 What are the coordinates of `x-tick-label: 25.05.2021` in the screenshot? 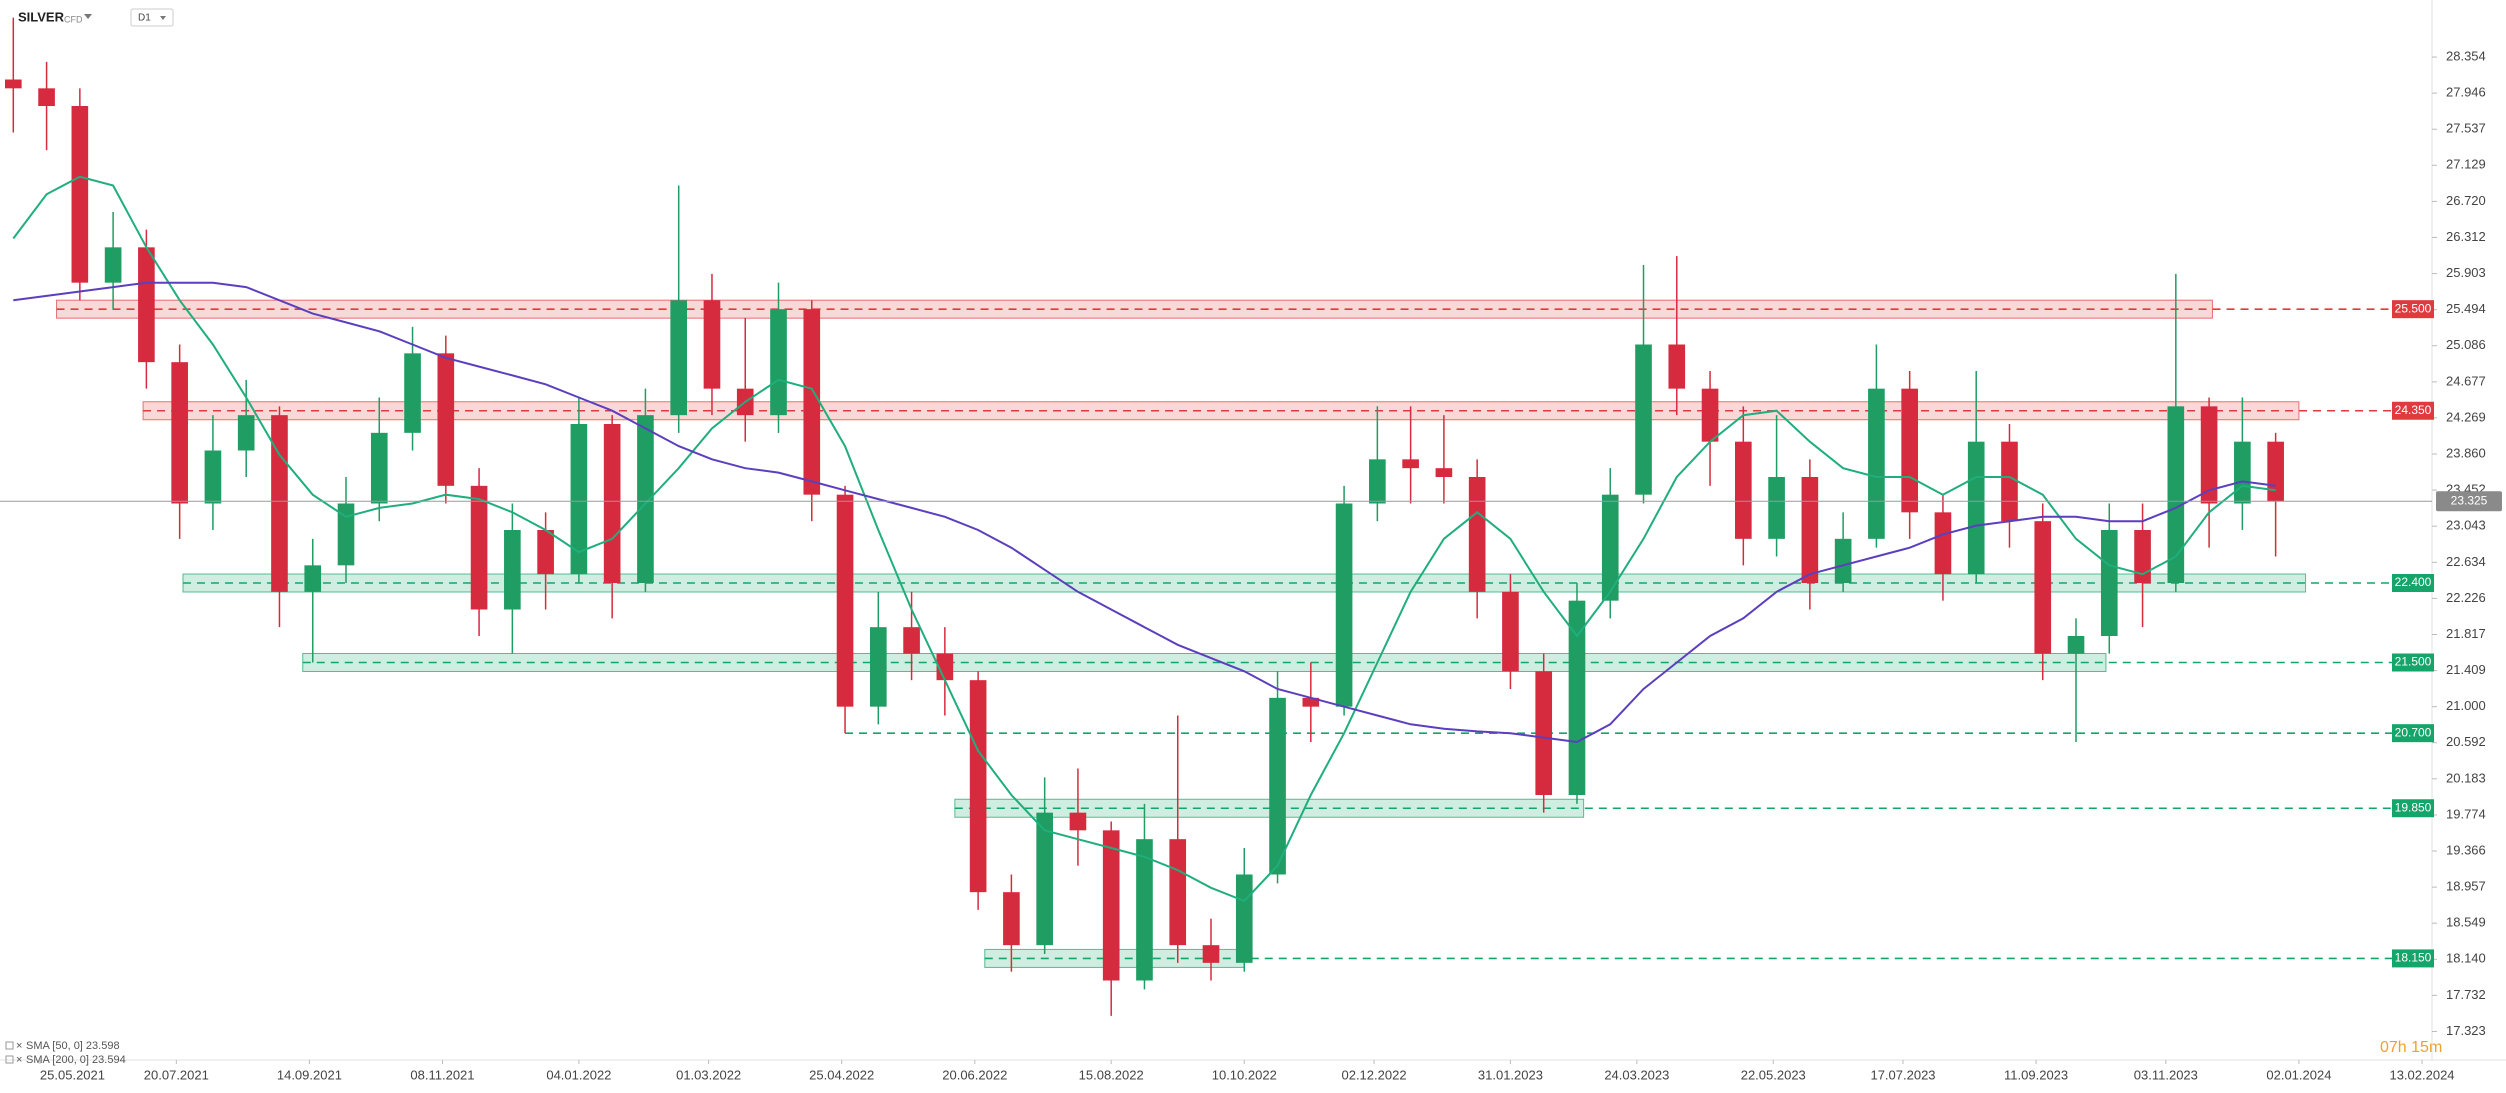 It's located at (72, 1074).